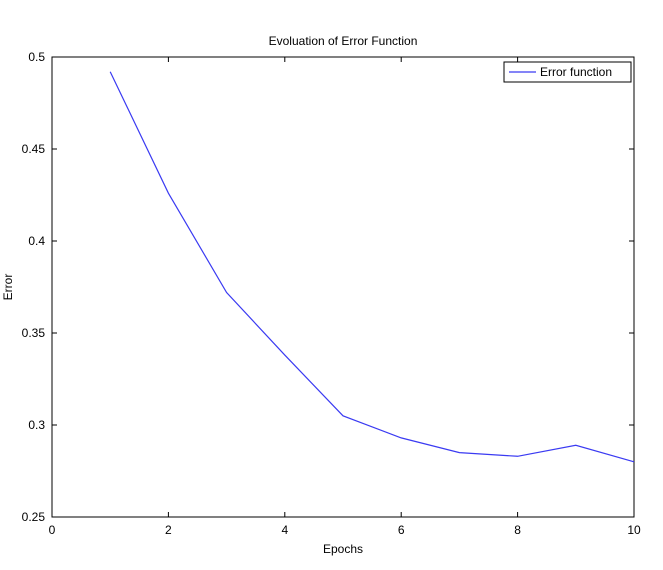 This screenshot has height=570, width=663. I want to click on x-tick-label: 0, so click(52, 530).